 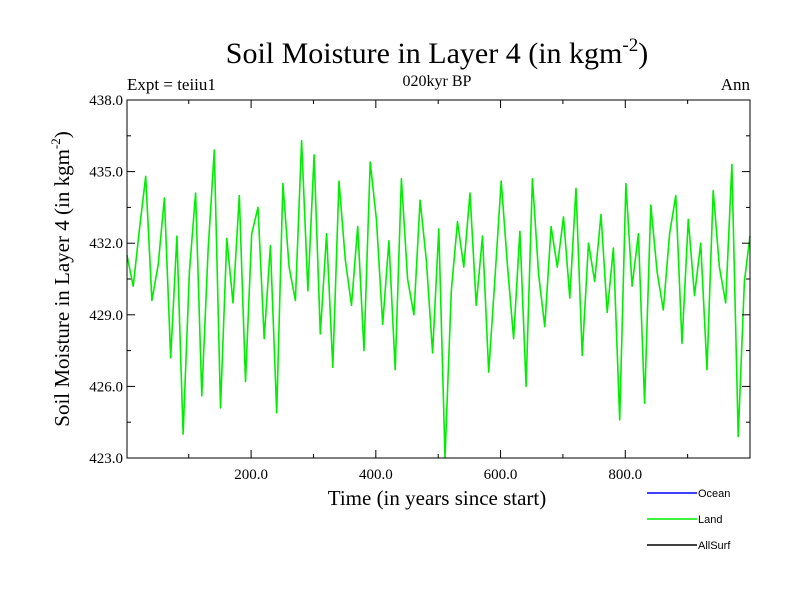 What do you see at coordinates (171, 84) in the screenshot?
I see `experiment-label: Expt = teiiu1` at bounding box center [171, 84].